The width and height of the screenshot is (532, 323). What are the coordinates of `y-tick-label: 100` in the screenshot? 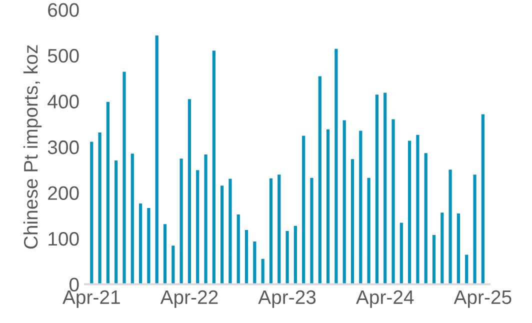 It's located at (63, 239).